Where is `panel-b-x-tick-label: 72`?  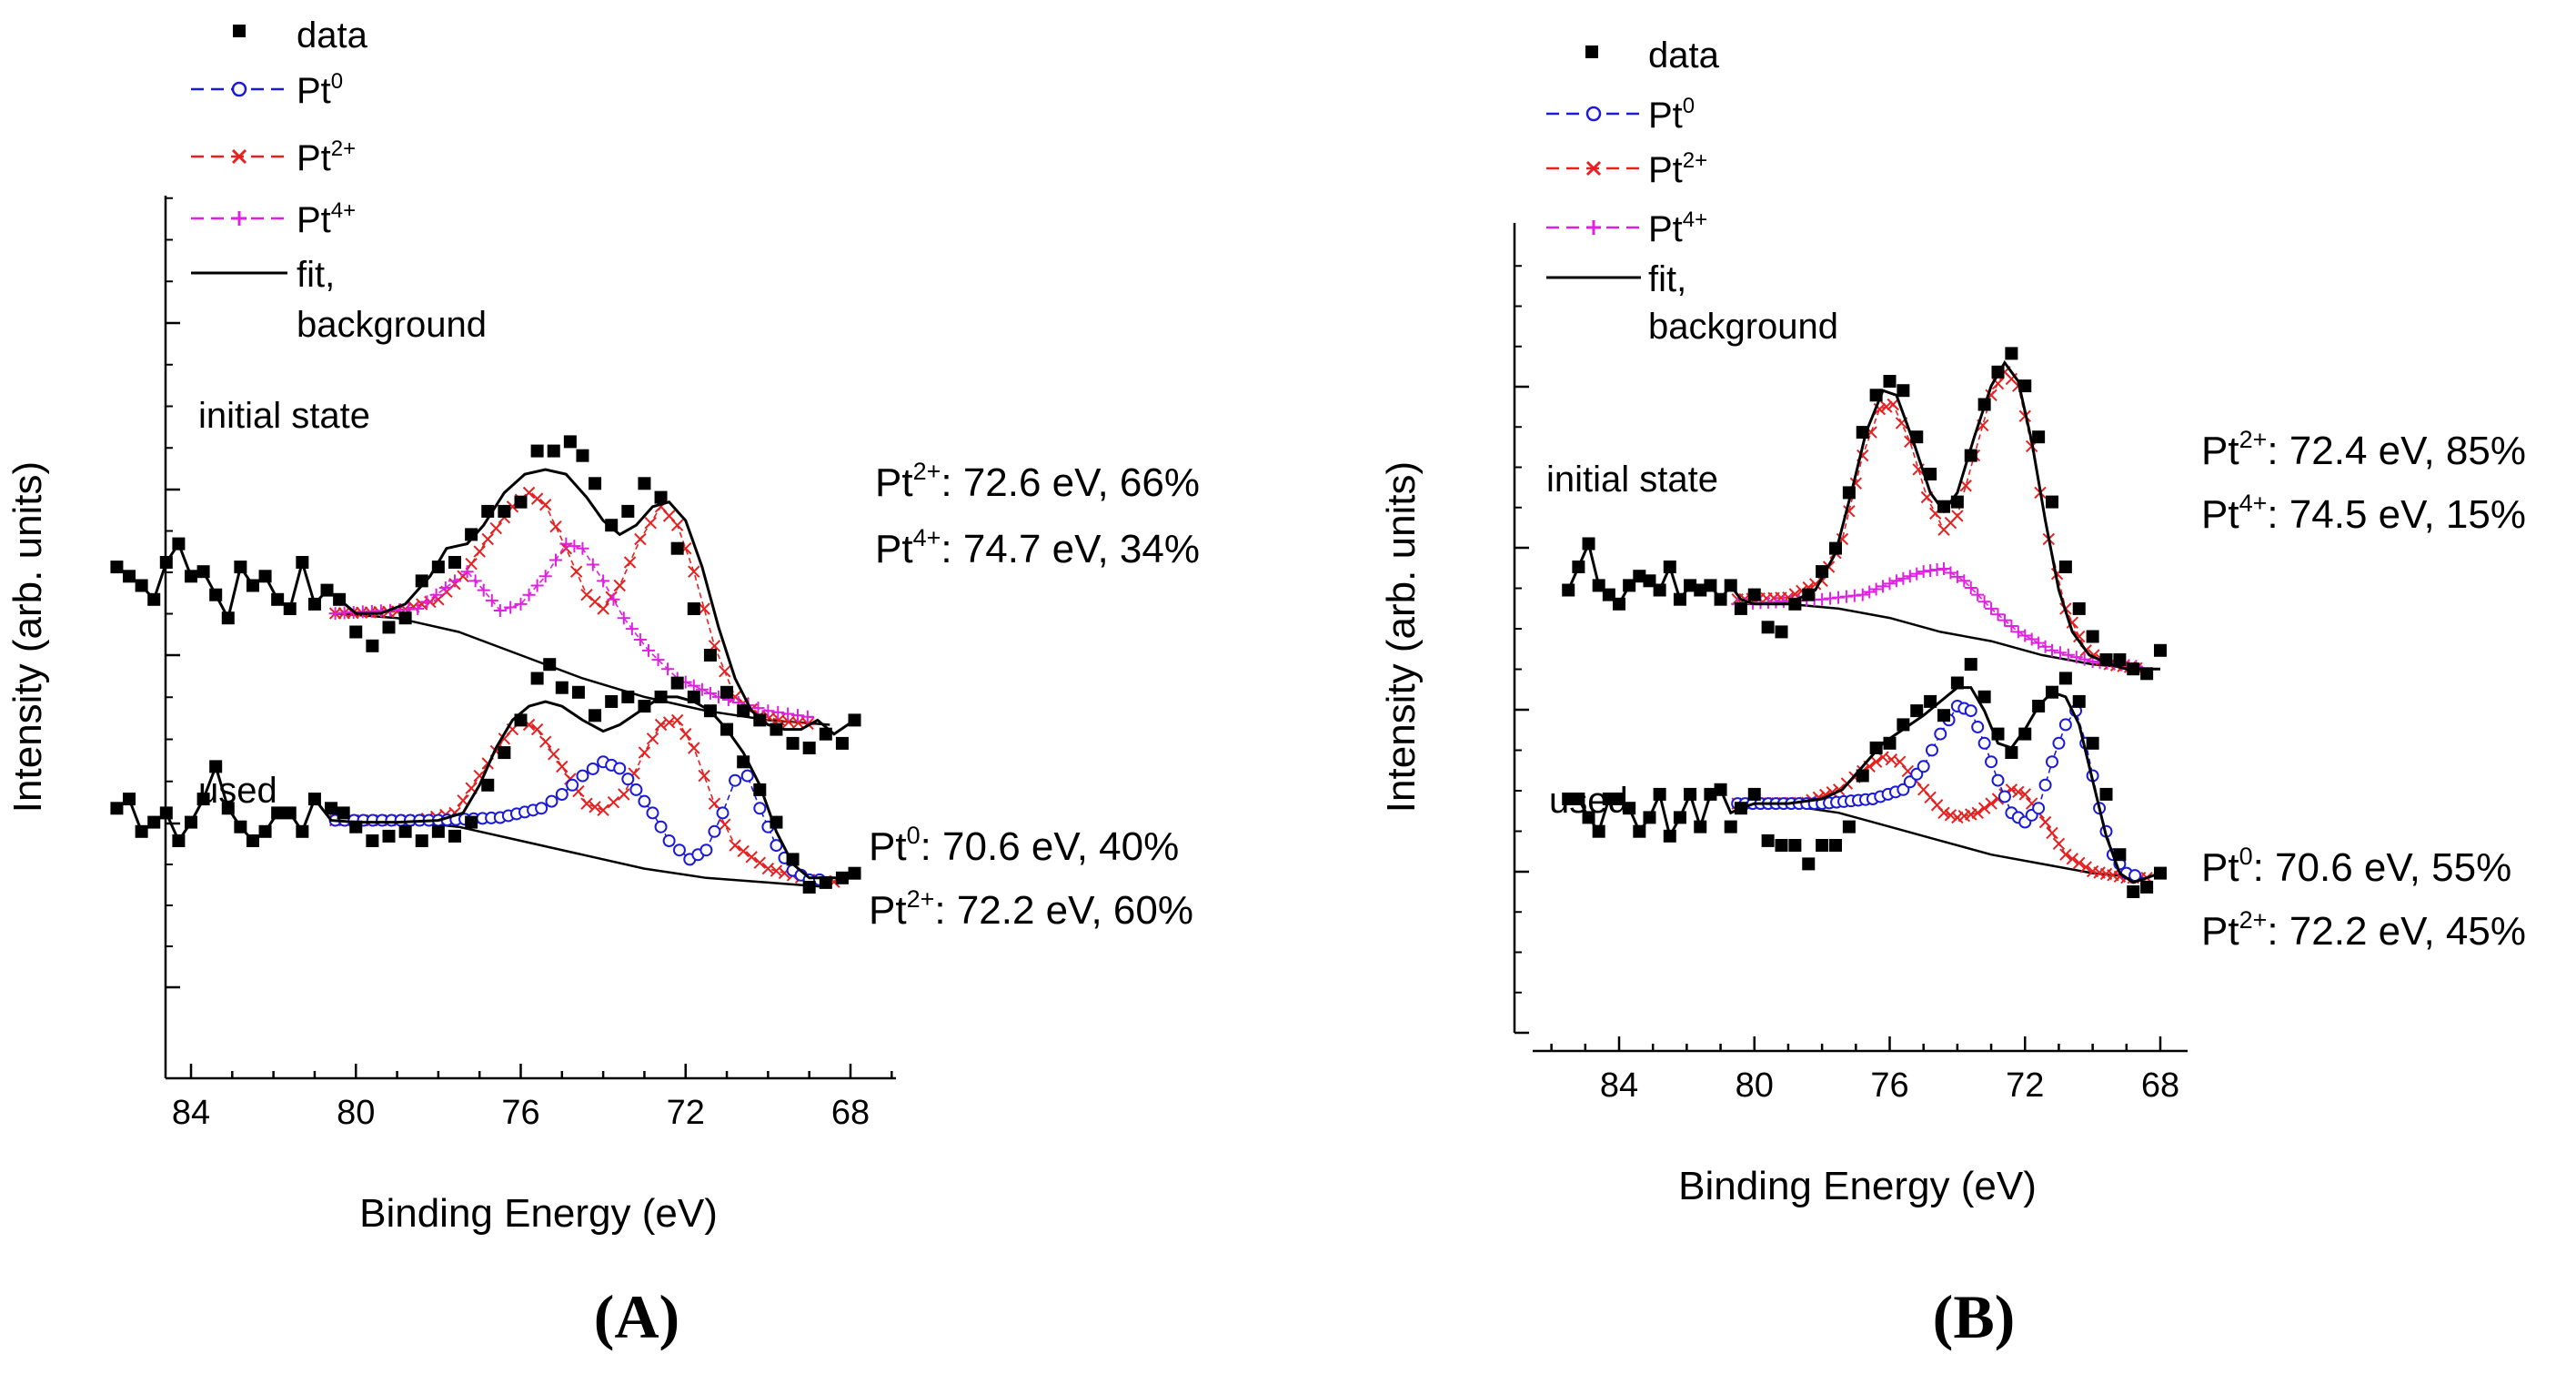 panel-b-x-tick-label: 72 is located at coordinates (2025, 1086).